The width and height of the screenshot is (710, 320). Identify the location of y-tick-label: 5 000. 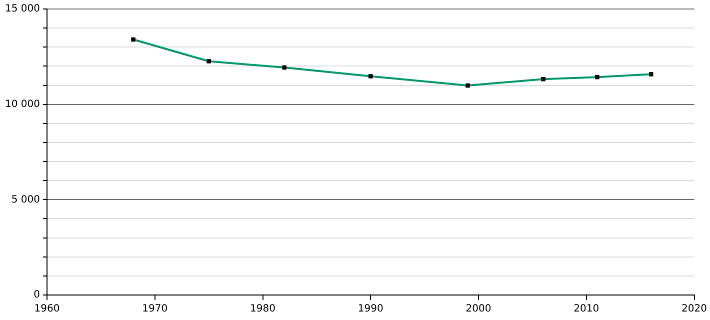
(25, 200).